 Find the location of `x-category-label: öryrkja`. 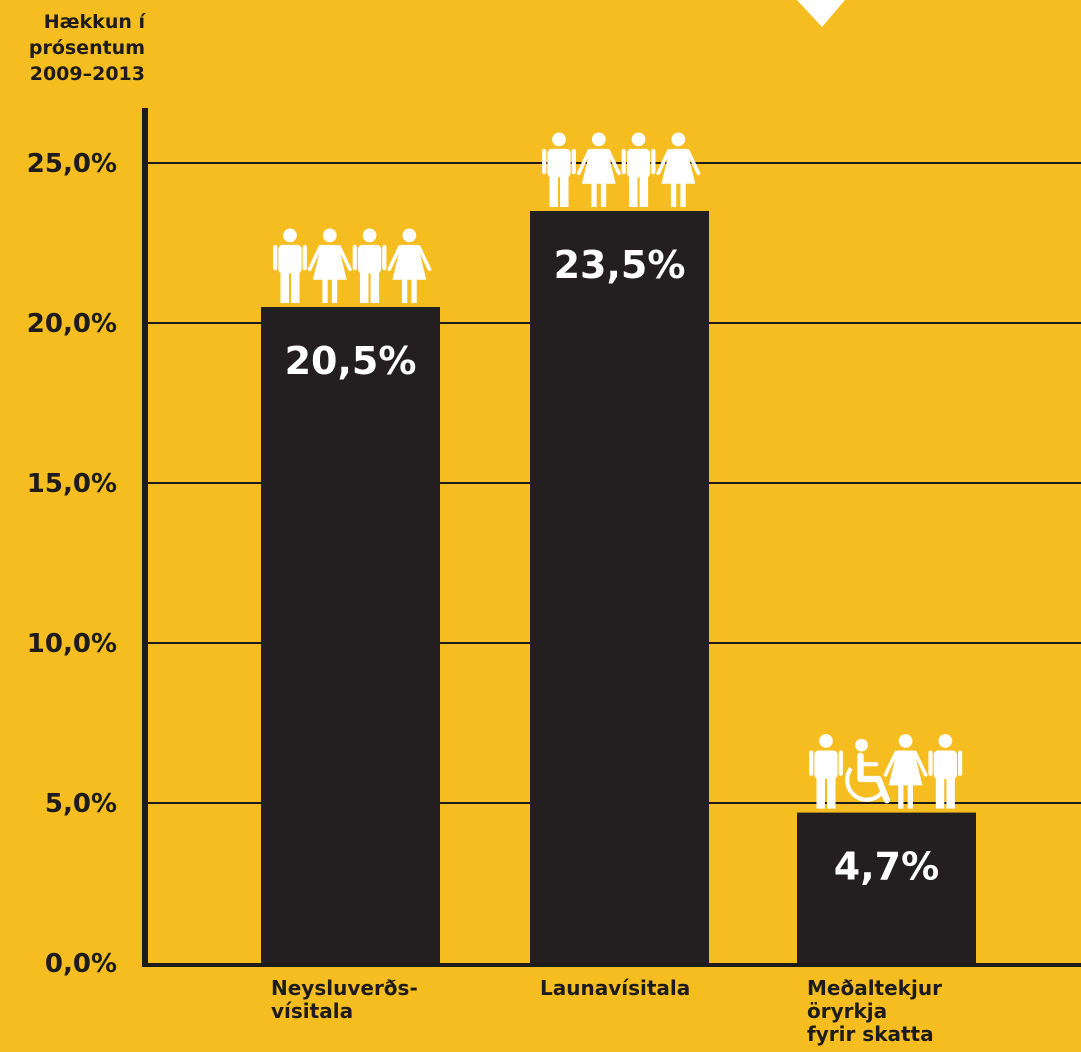

x-category-label: öryrkja is located at coordinates (847, 1011).